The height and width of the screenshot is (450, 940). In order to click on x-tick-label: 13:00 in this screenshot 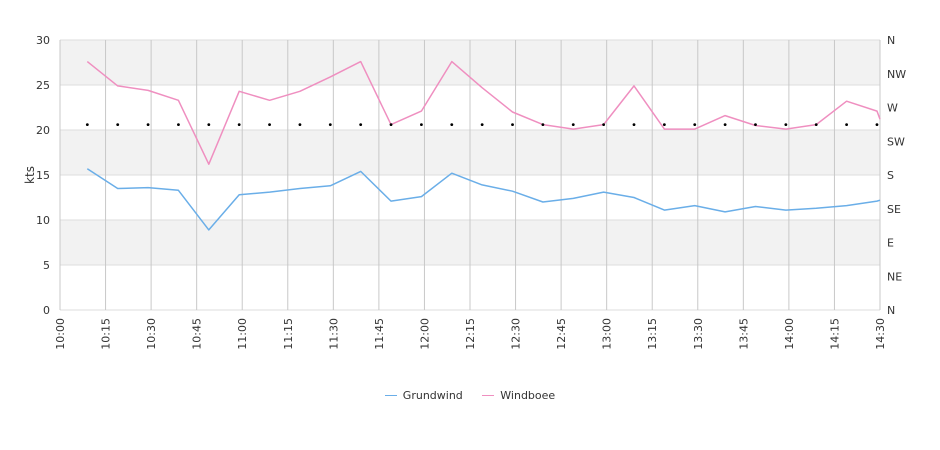, I will do `click(607, 334)`.